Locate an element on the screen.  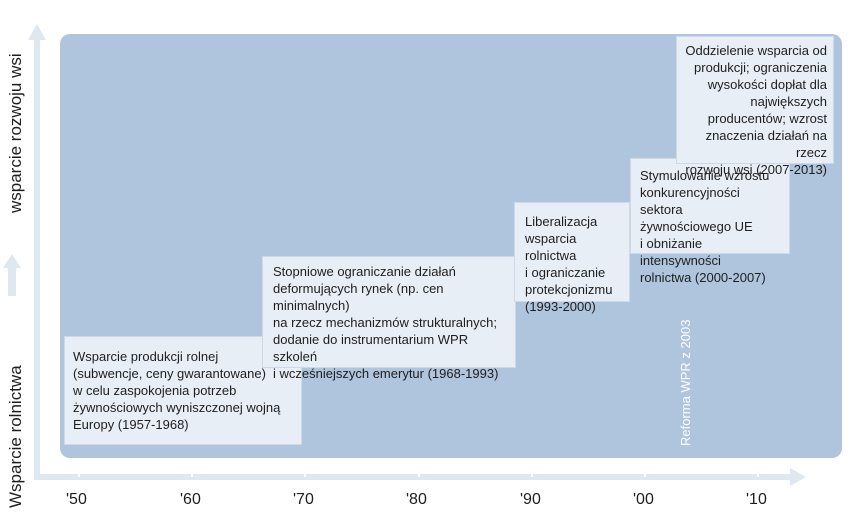
reform-2003-label: Reforma WPR z 2003 is located at coordinates (685, 382).